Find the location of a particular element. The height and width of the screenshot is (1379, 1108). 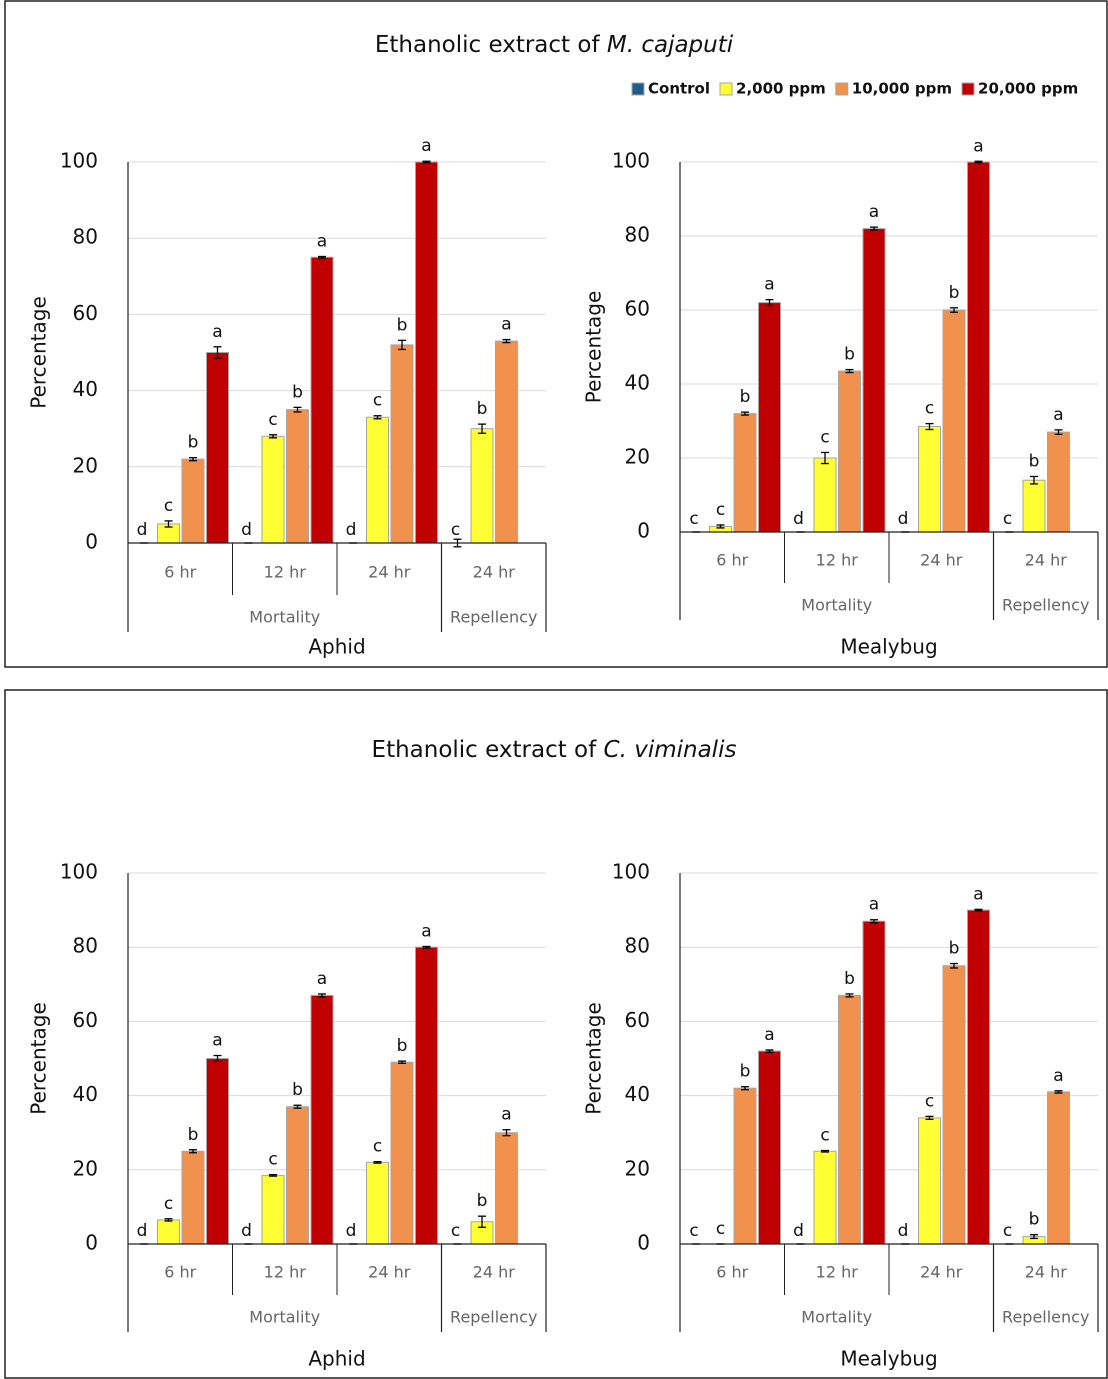

y-tick-label: 60 is located at coordinates (637, 309).